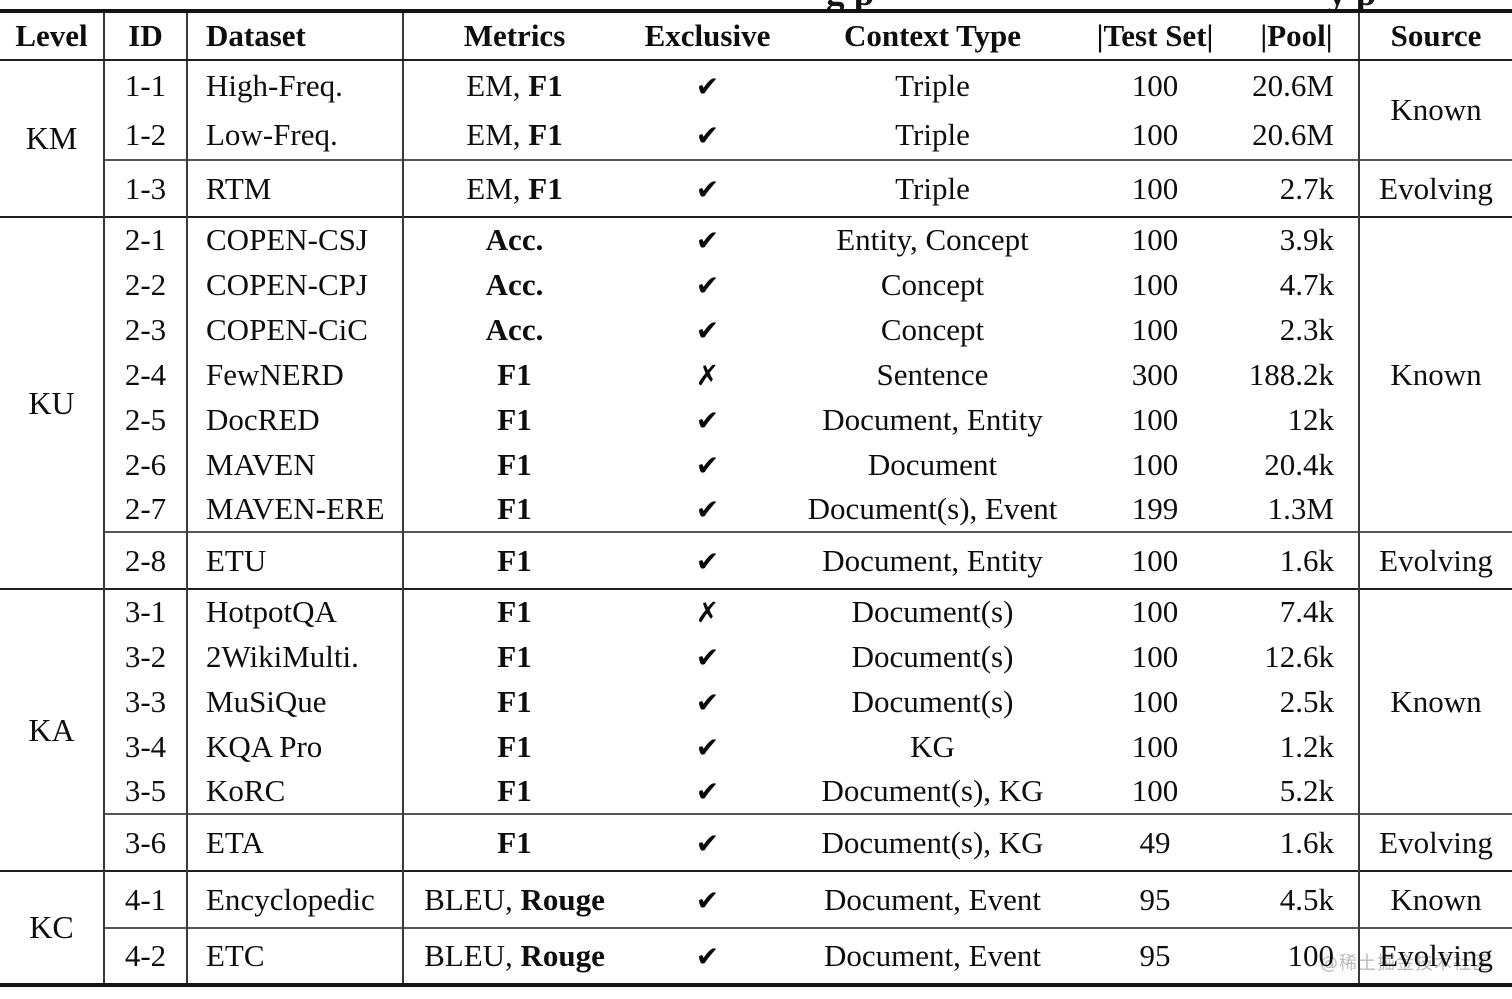  Describe the element at coordinates (1297, 188) in the screenshot. I see `pool-cell: 2.7k` at that location.